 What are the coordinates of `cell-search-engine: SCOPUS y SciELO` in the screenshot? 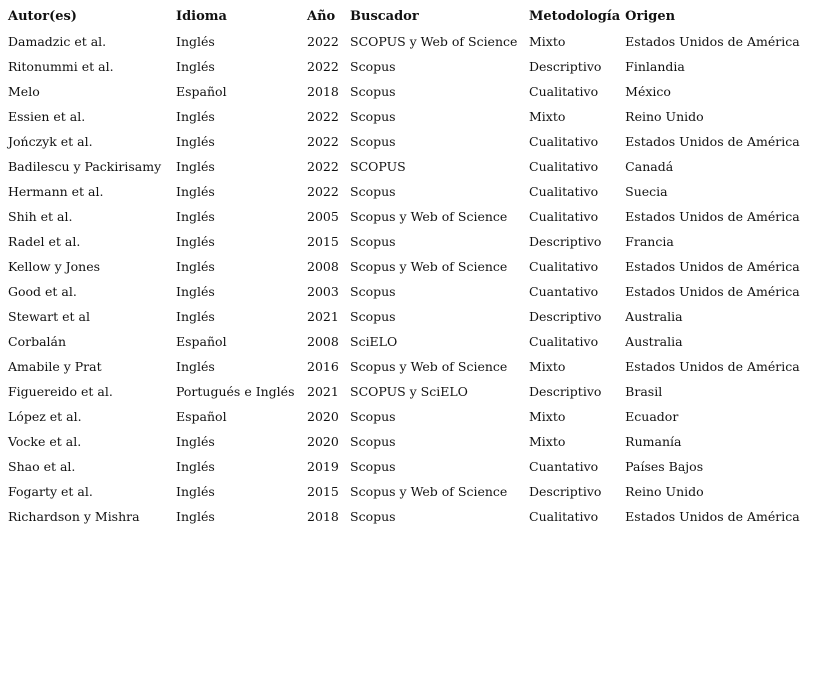 It's located at (409, 391).